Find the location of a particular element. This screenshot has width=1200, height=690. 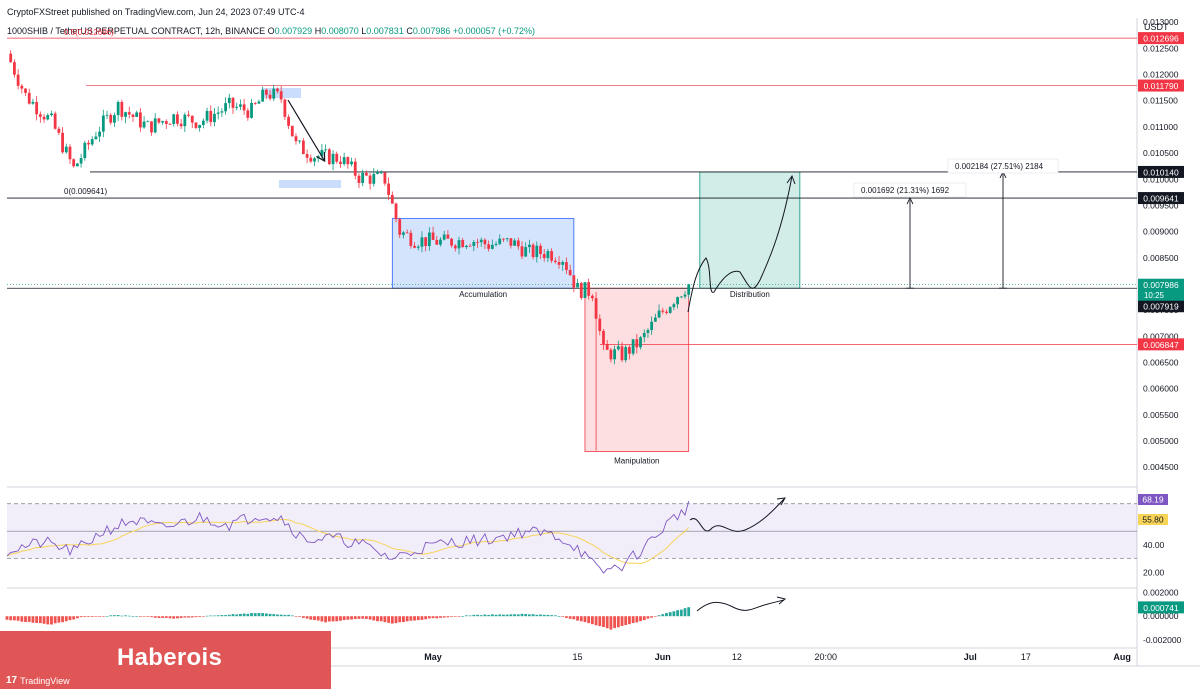

haberois-banner: Haberois 17 TradingView is located at coordinates (165, 660).